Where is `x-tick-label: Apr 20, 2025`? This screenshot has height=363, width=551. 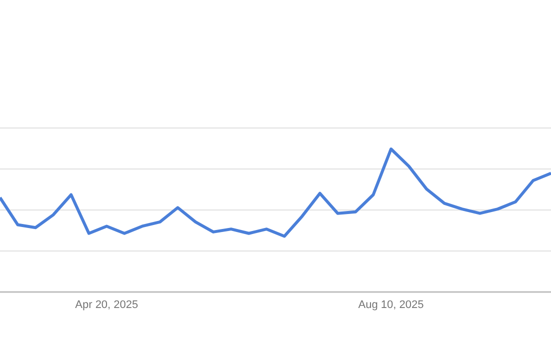
x-tick-label: Apr 20, 2025 is located at coordinates (106, 304).